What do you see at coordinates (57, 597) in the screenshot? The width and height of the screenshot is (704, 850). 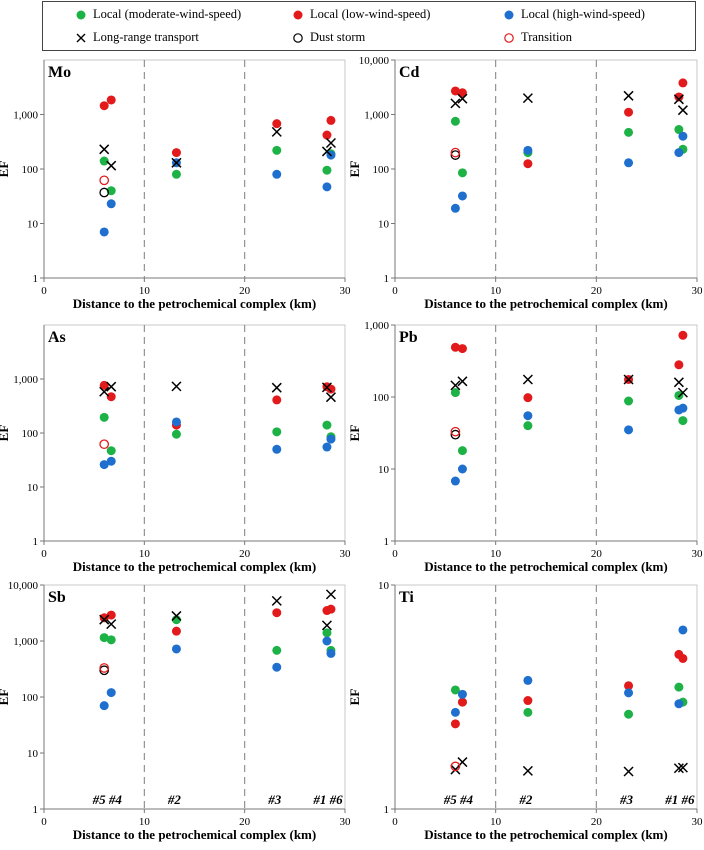 I see `panel-title: Sb` at bounding box center [57, 597].